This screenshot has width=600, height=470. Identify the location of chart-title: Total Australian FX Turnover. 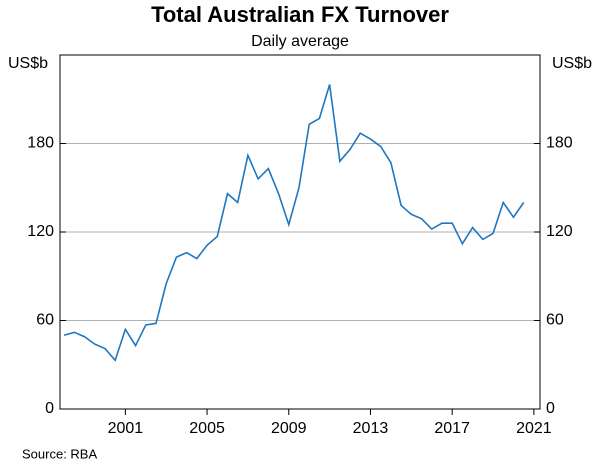
(300, 14).